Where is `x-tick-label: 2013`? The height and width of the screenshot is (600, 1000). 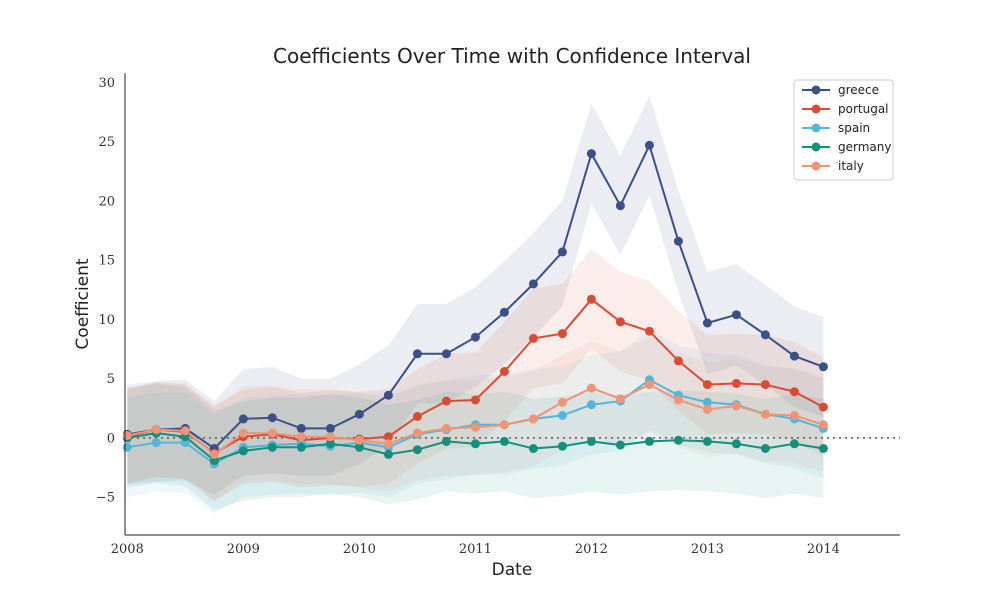 x-tick-label: 2013 is located at coordinates (707, 549).